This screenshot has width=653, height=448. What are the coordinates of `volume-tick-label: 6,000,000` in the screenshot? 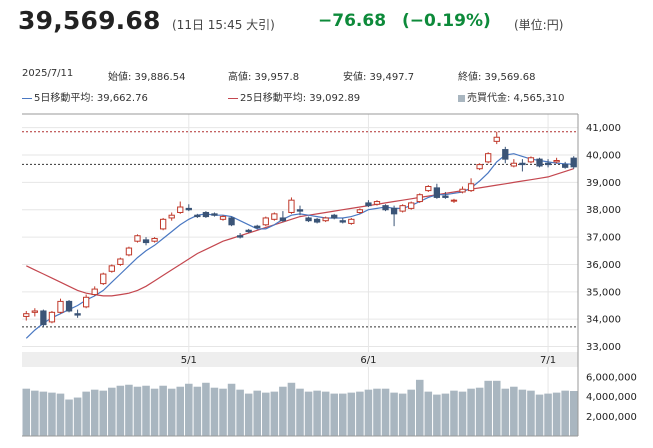 It's located at (611, 377).